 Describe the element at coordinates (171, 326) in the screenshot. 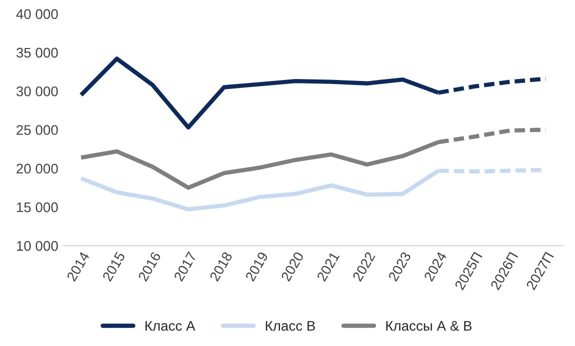

I see `legend-label: Класс А` at that location.